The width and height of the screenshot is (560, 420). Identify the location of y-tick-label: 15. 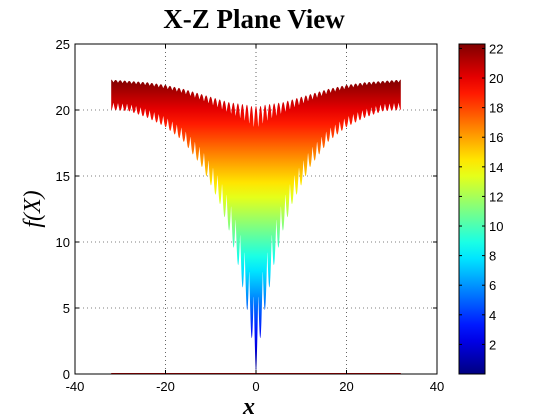
(63, 176).